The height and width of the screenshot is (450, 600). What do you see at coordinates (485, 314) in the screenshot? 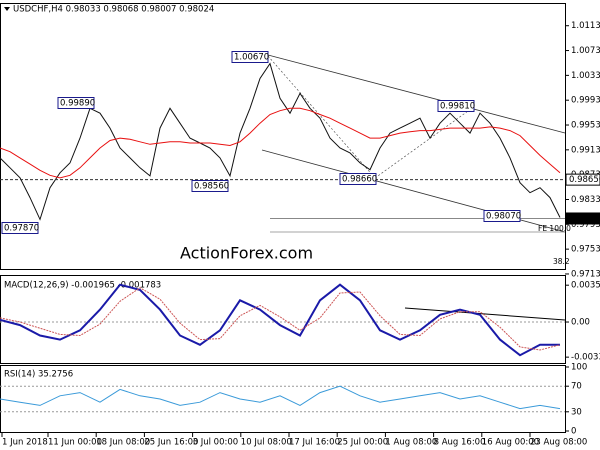
I see `macd-trendline` at bounding box center [485, 314].